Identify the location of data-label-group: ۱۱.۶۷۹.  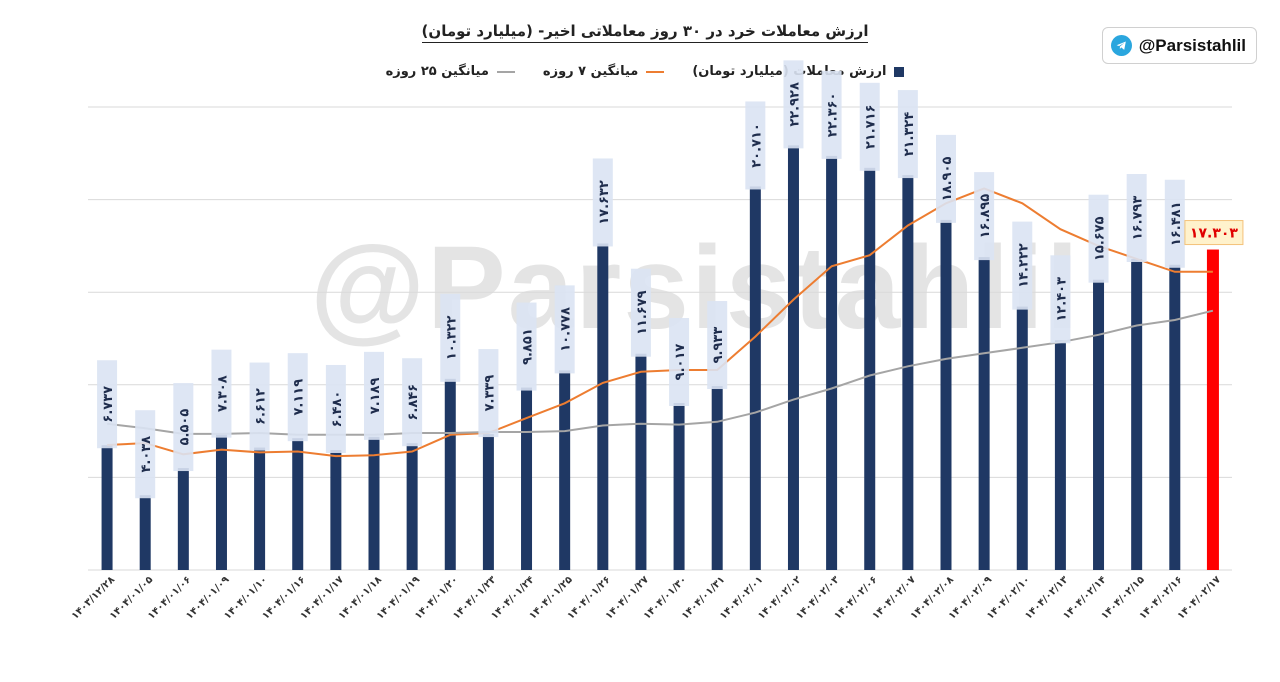
(640, 312).